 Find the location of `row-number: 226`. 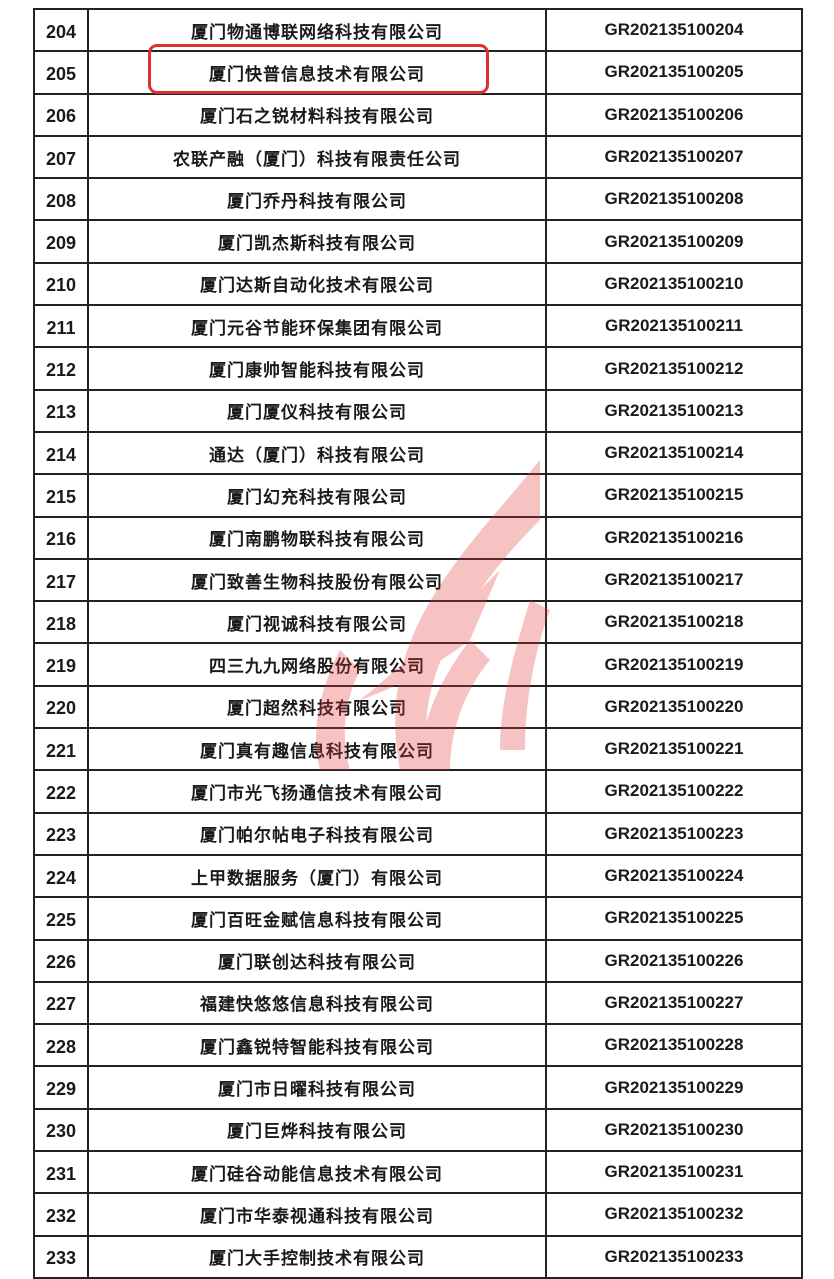

row-number: 226 is located at coordinates (61, 960).